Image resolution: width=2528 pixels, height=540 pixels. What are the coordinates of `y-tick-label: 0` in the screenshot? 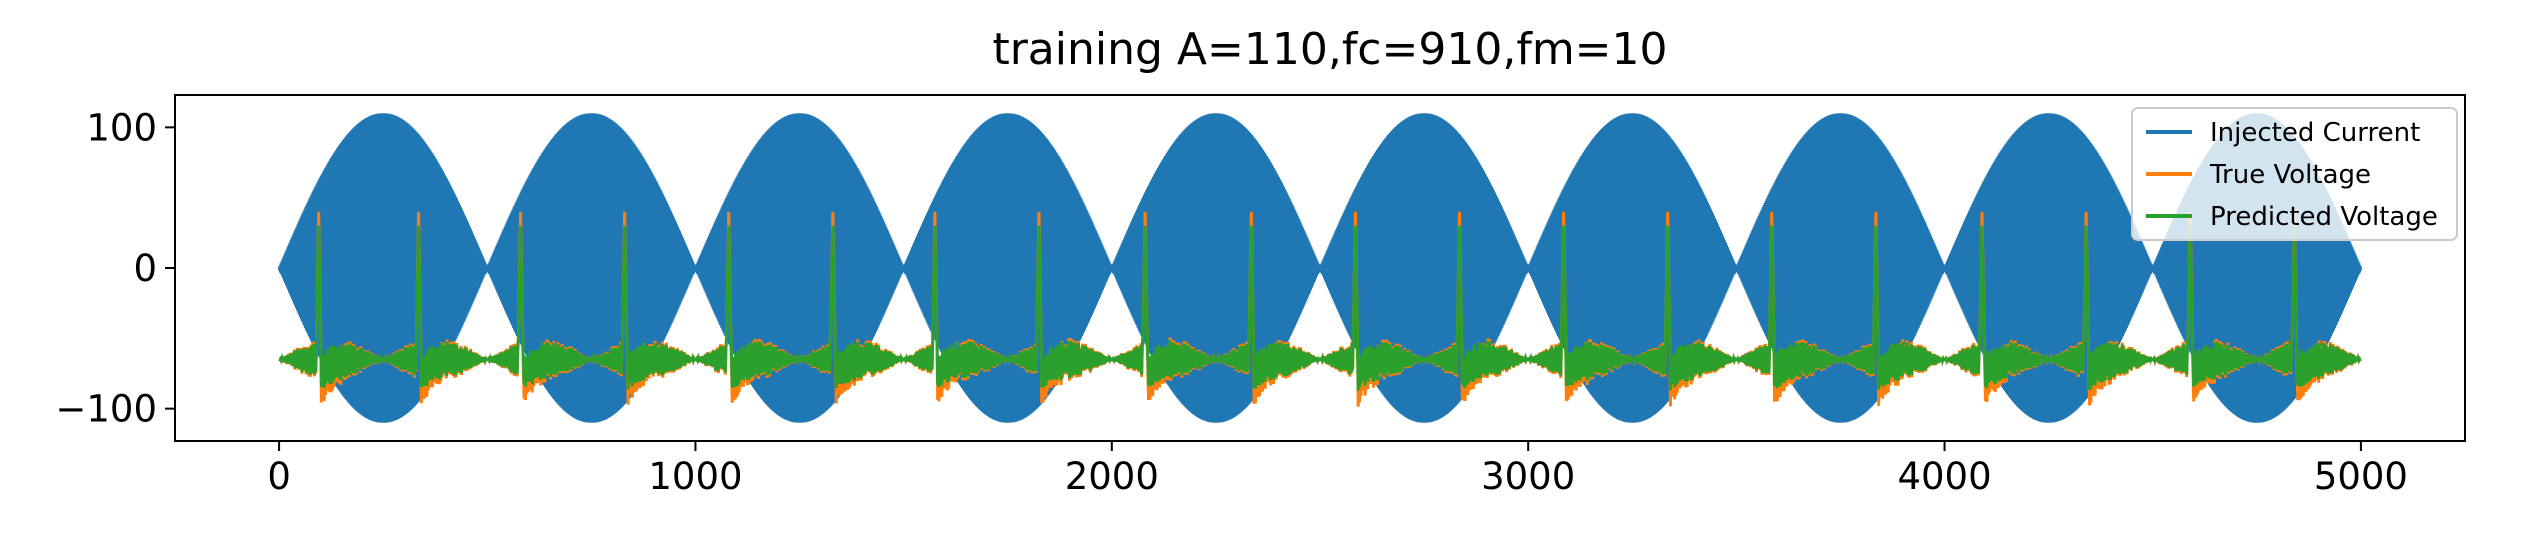 It's located at (145, 268).